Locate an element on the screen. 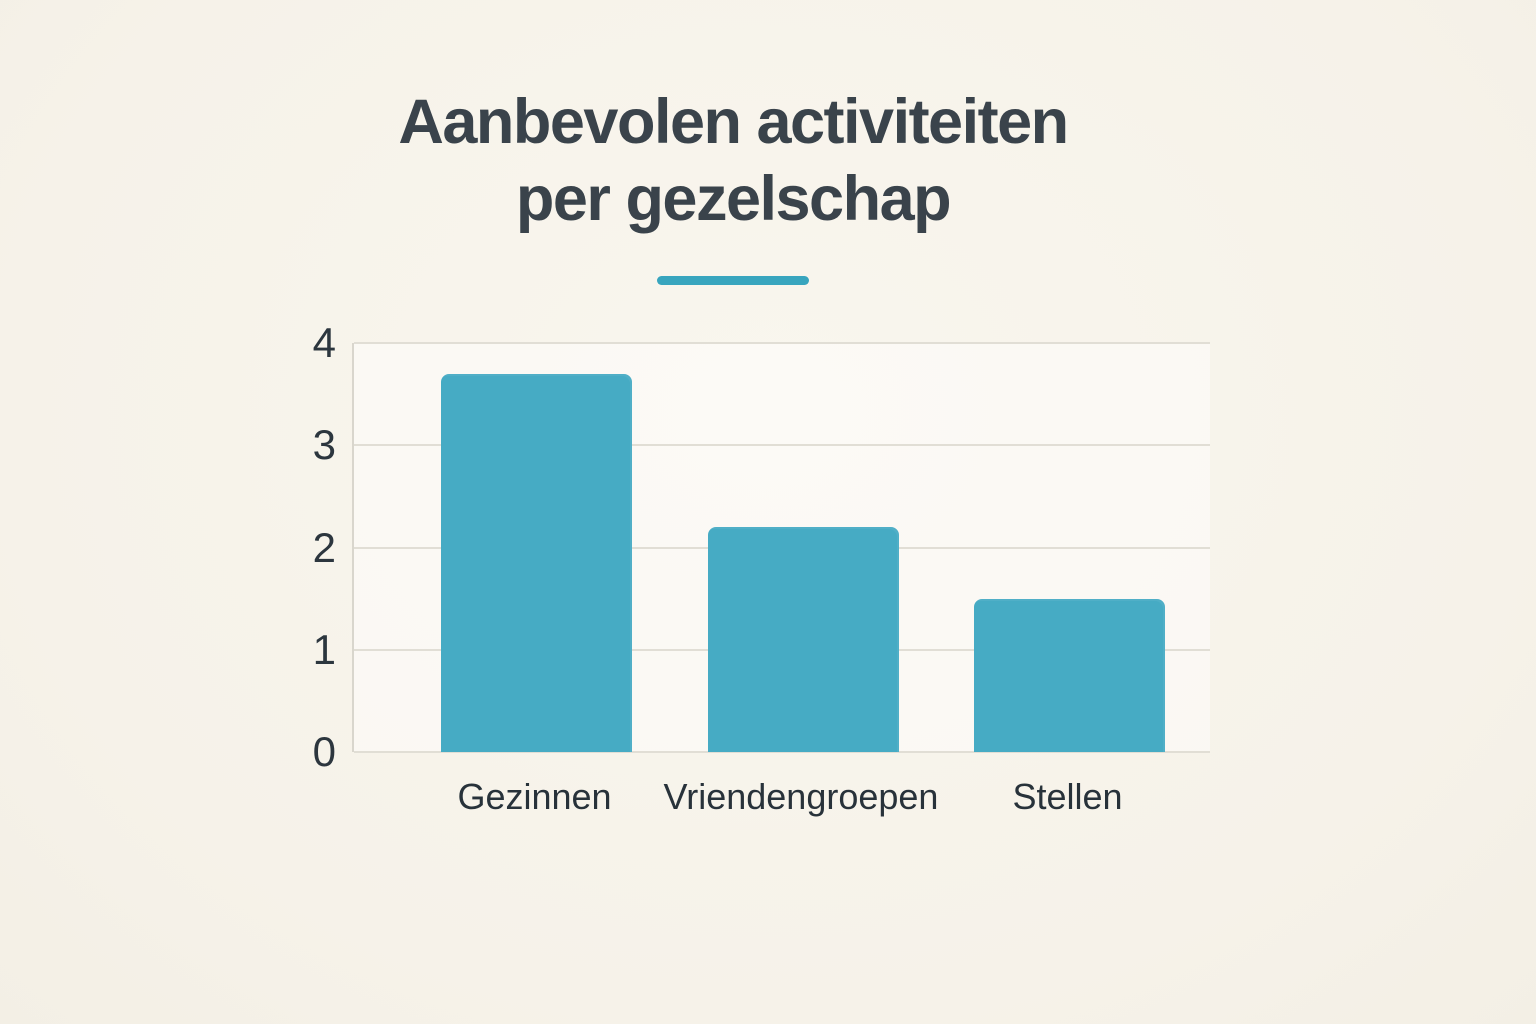  y-axis: 0 1 2 3 4 is located at coordinates (281, 547).